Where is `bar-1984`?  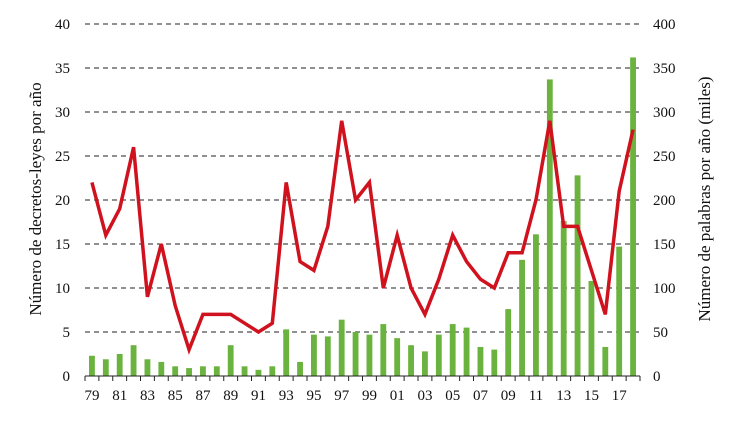
bar-1984 is located at coordinates (161, 368).